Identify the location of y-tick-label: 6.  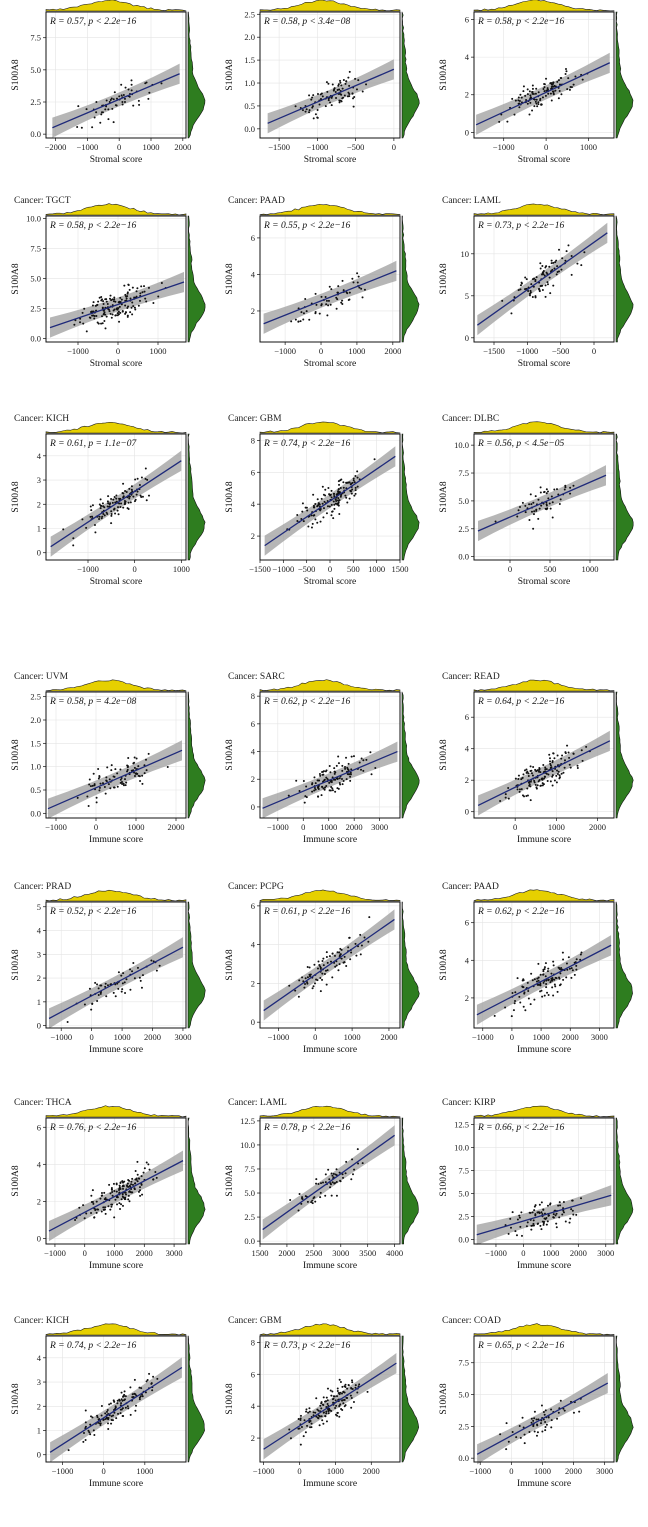
(253, 724).